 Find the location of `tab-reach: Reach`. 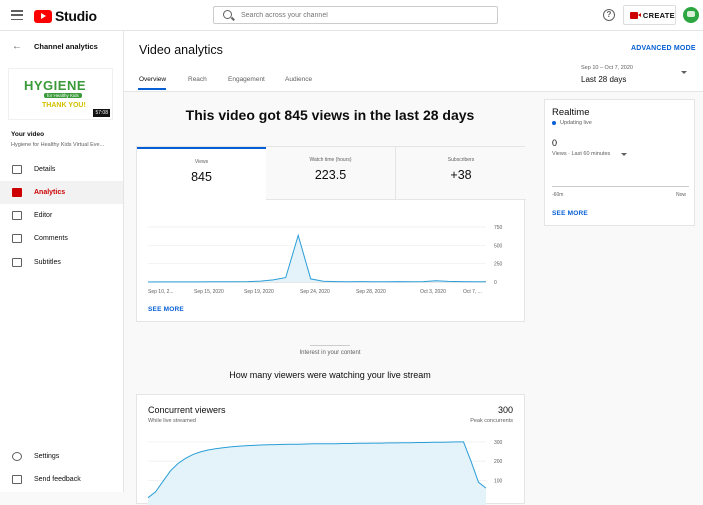

tab-reach: Reach is located at coordinates (197, 79).